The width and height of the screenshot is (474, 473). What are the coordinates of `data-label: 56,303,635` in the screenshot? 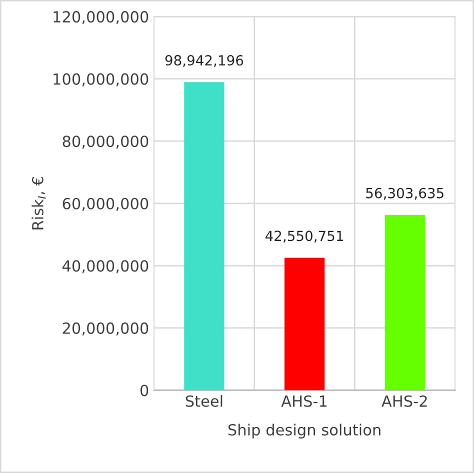 It's located at (405, 194).